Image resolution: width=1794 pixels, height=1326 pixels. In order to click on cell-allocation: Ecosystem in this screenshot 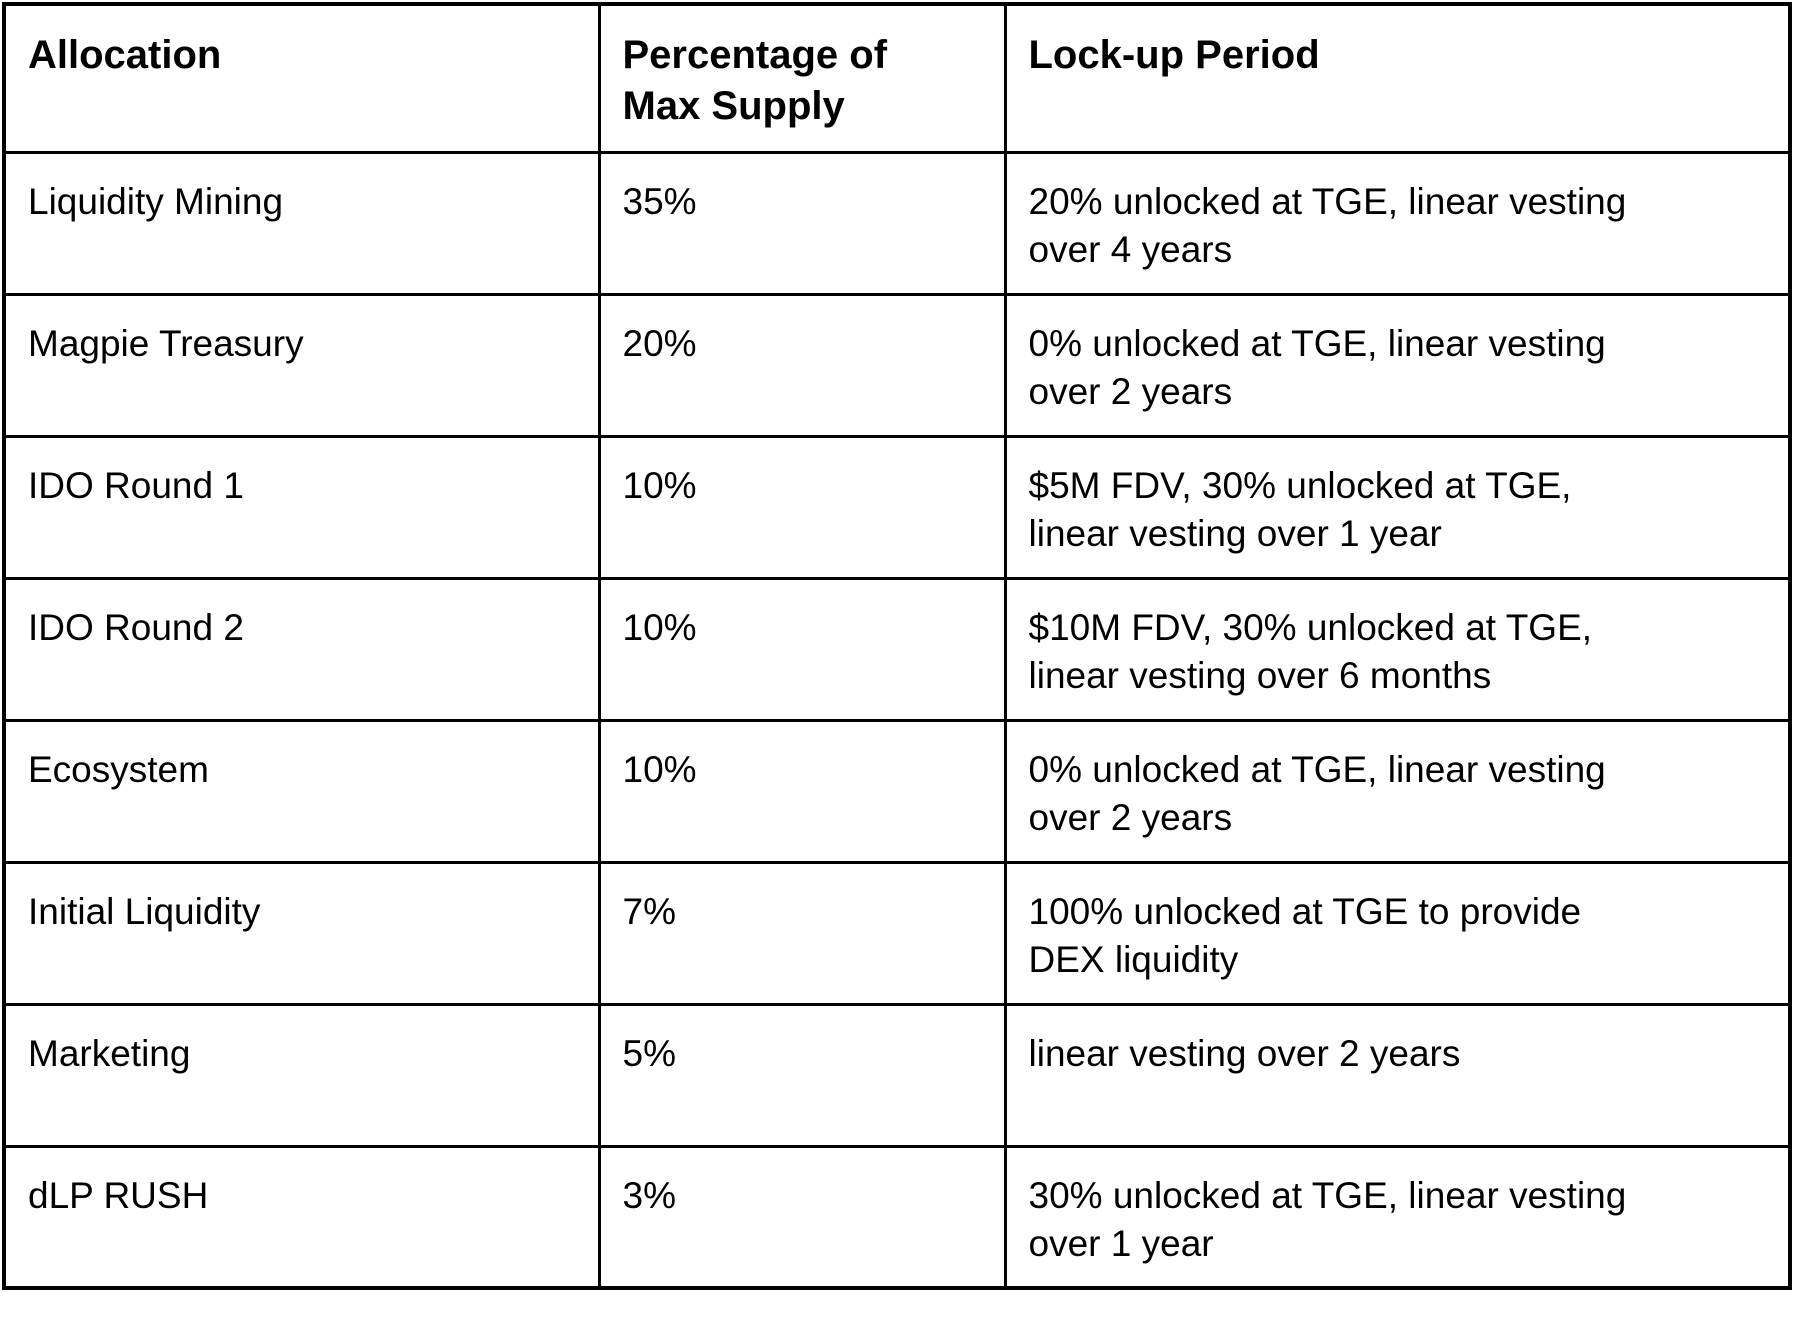, I will do `click(301, 791)`.